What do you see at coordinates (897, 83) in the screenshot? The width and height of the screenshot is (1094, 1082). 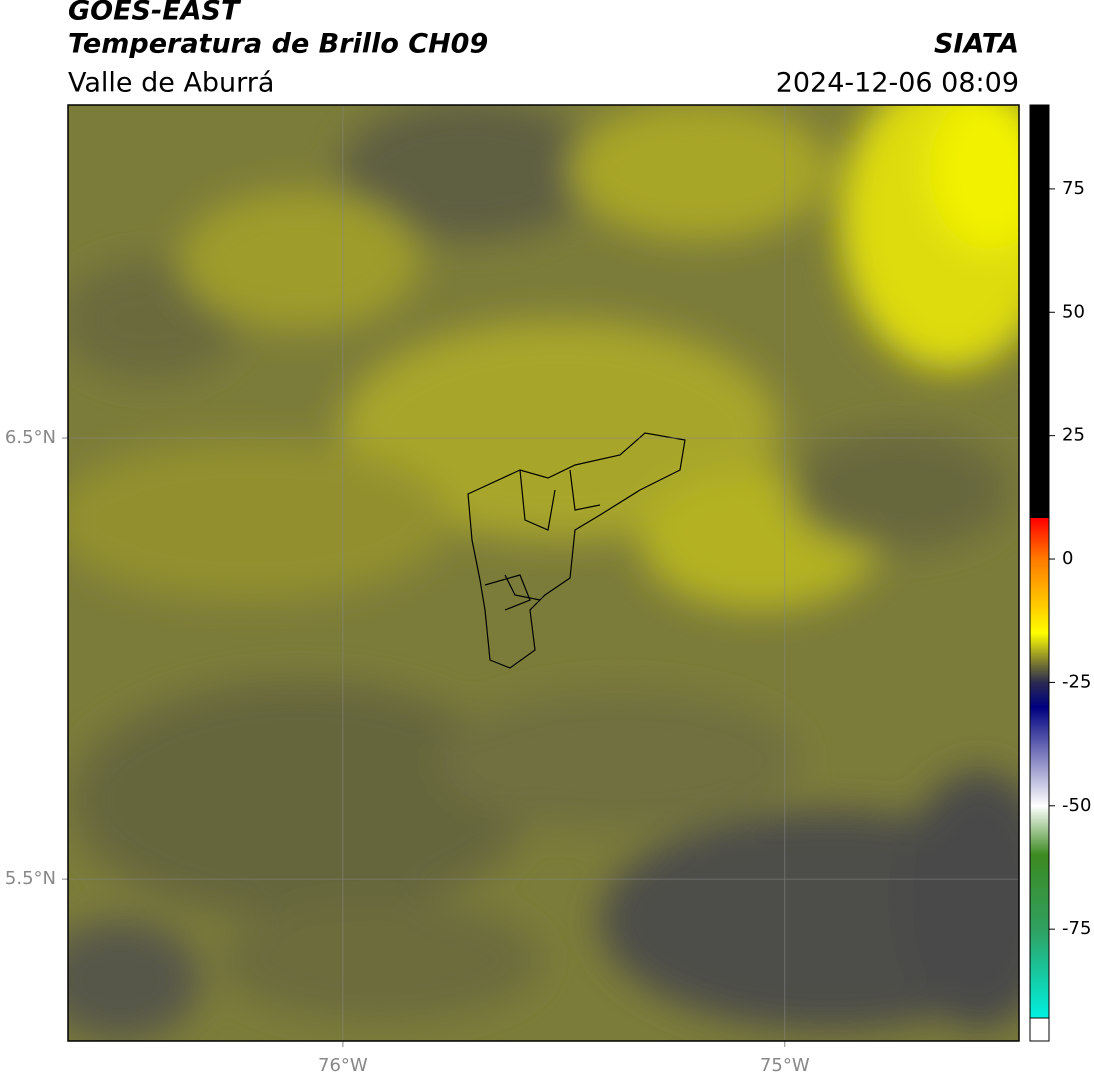 I see `datetime: 2024-12-06 08:09` at bounding box center [897, 83].